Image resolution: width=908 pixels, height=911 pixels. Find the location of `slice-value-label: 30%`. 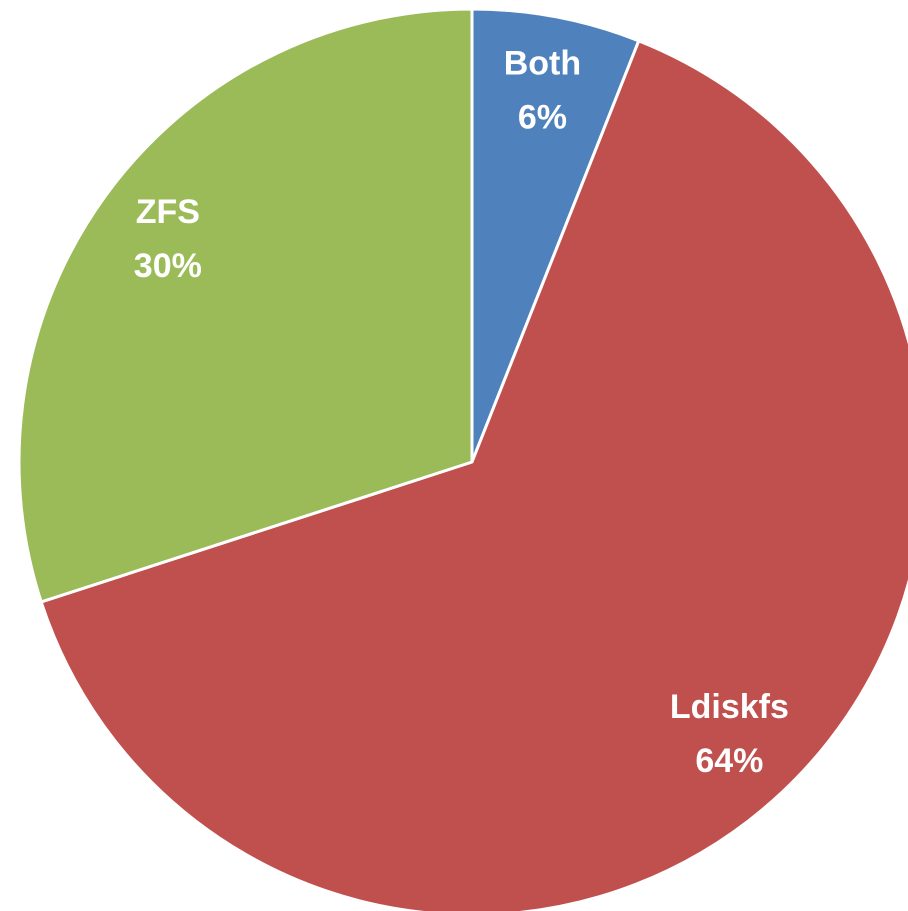

slice-value-label: 30% is located at coordinates (168, 266).